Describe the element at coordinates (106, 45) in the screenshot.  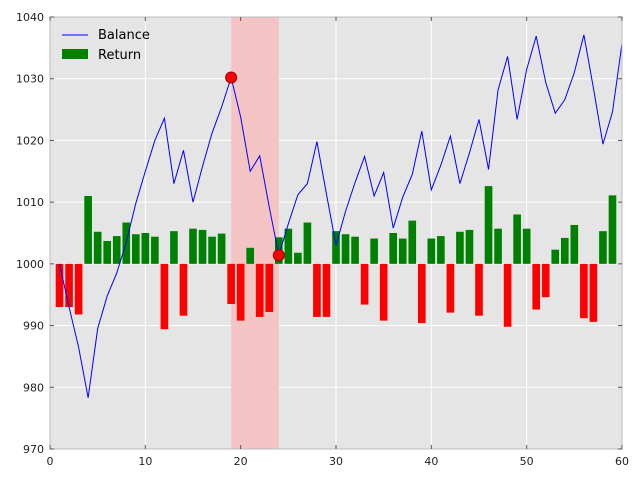
I see `legend: Balance Return` at that location.